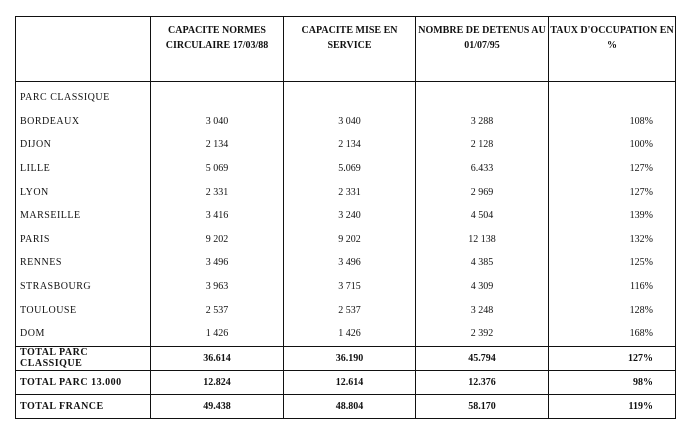  I want to click on cell-detenus: 2 392, so click(482, 334).